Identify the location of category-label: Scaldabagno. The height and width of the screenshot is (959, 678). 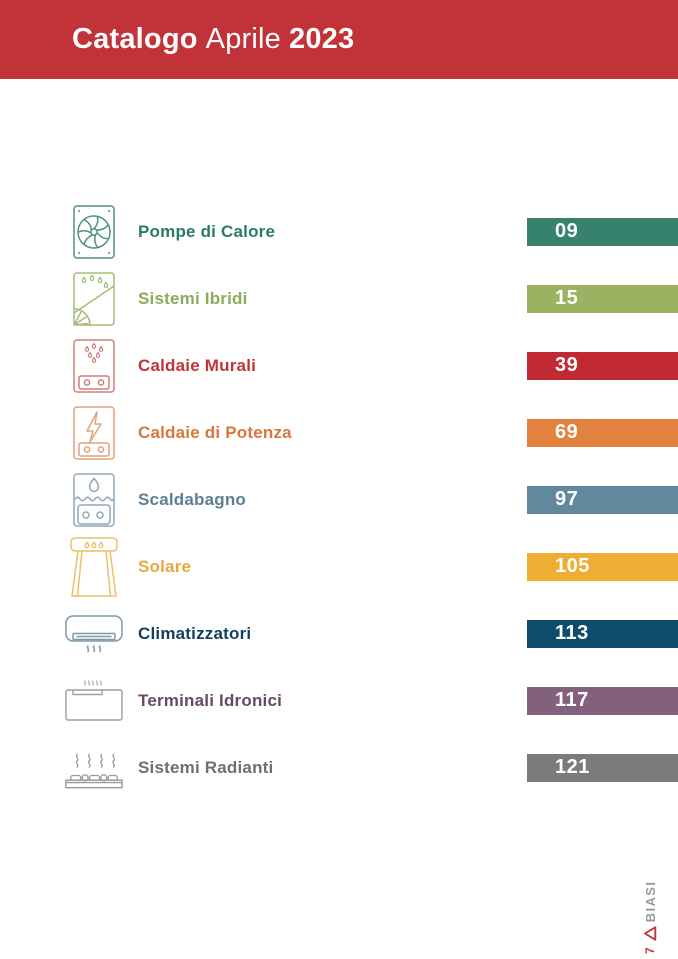
(192, 499).